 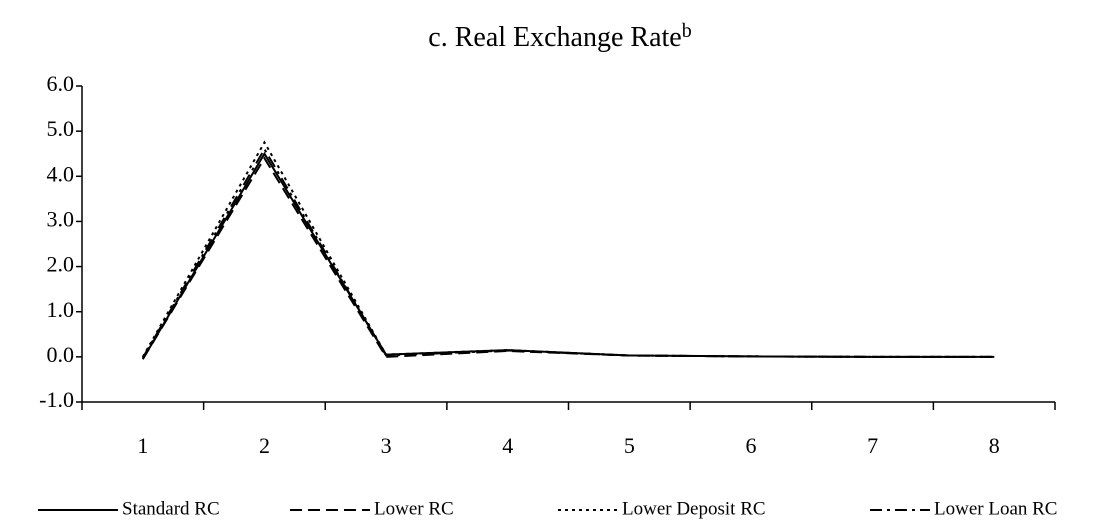 What do you see at coordinates (142, 445) in the screenshot?
I see `x-tick-label: 1` at bounding box center [142, 445].